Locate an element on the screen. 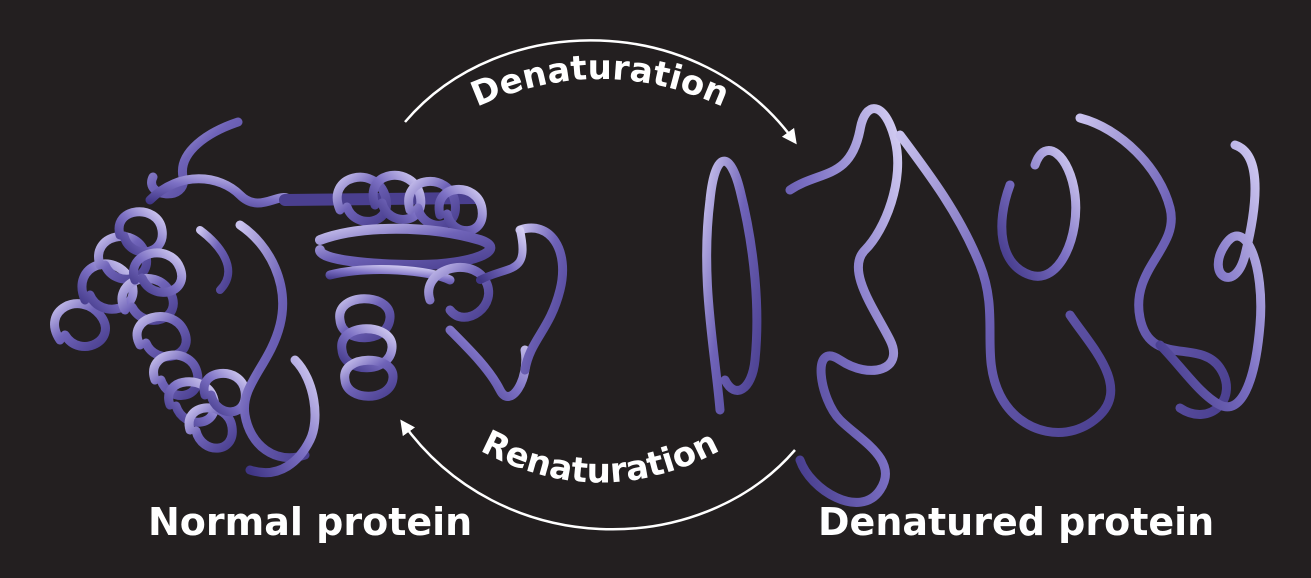 This screenshot has width=1311, height=578. protein-loops-right is located at coordinates (496, 312).